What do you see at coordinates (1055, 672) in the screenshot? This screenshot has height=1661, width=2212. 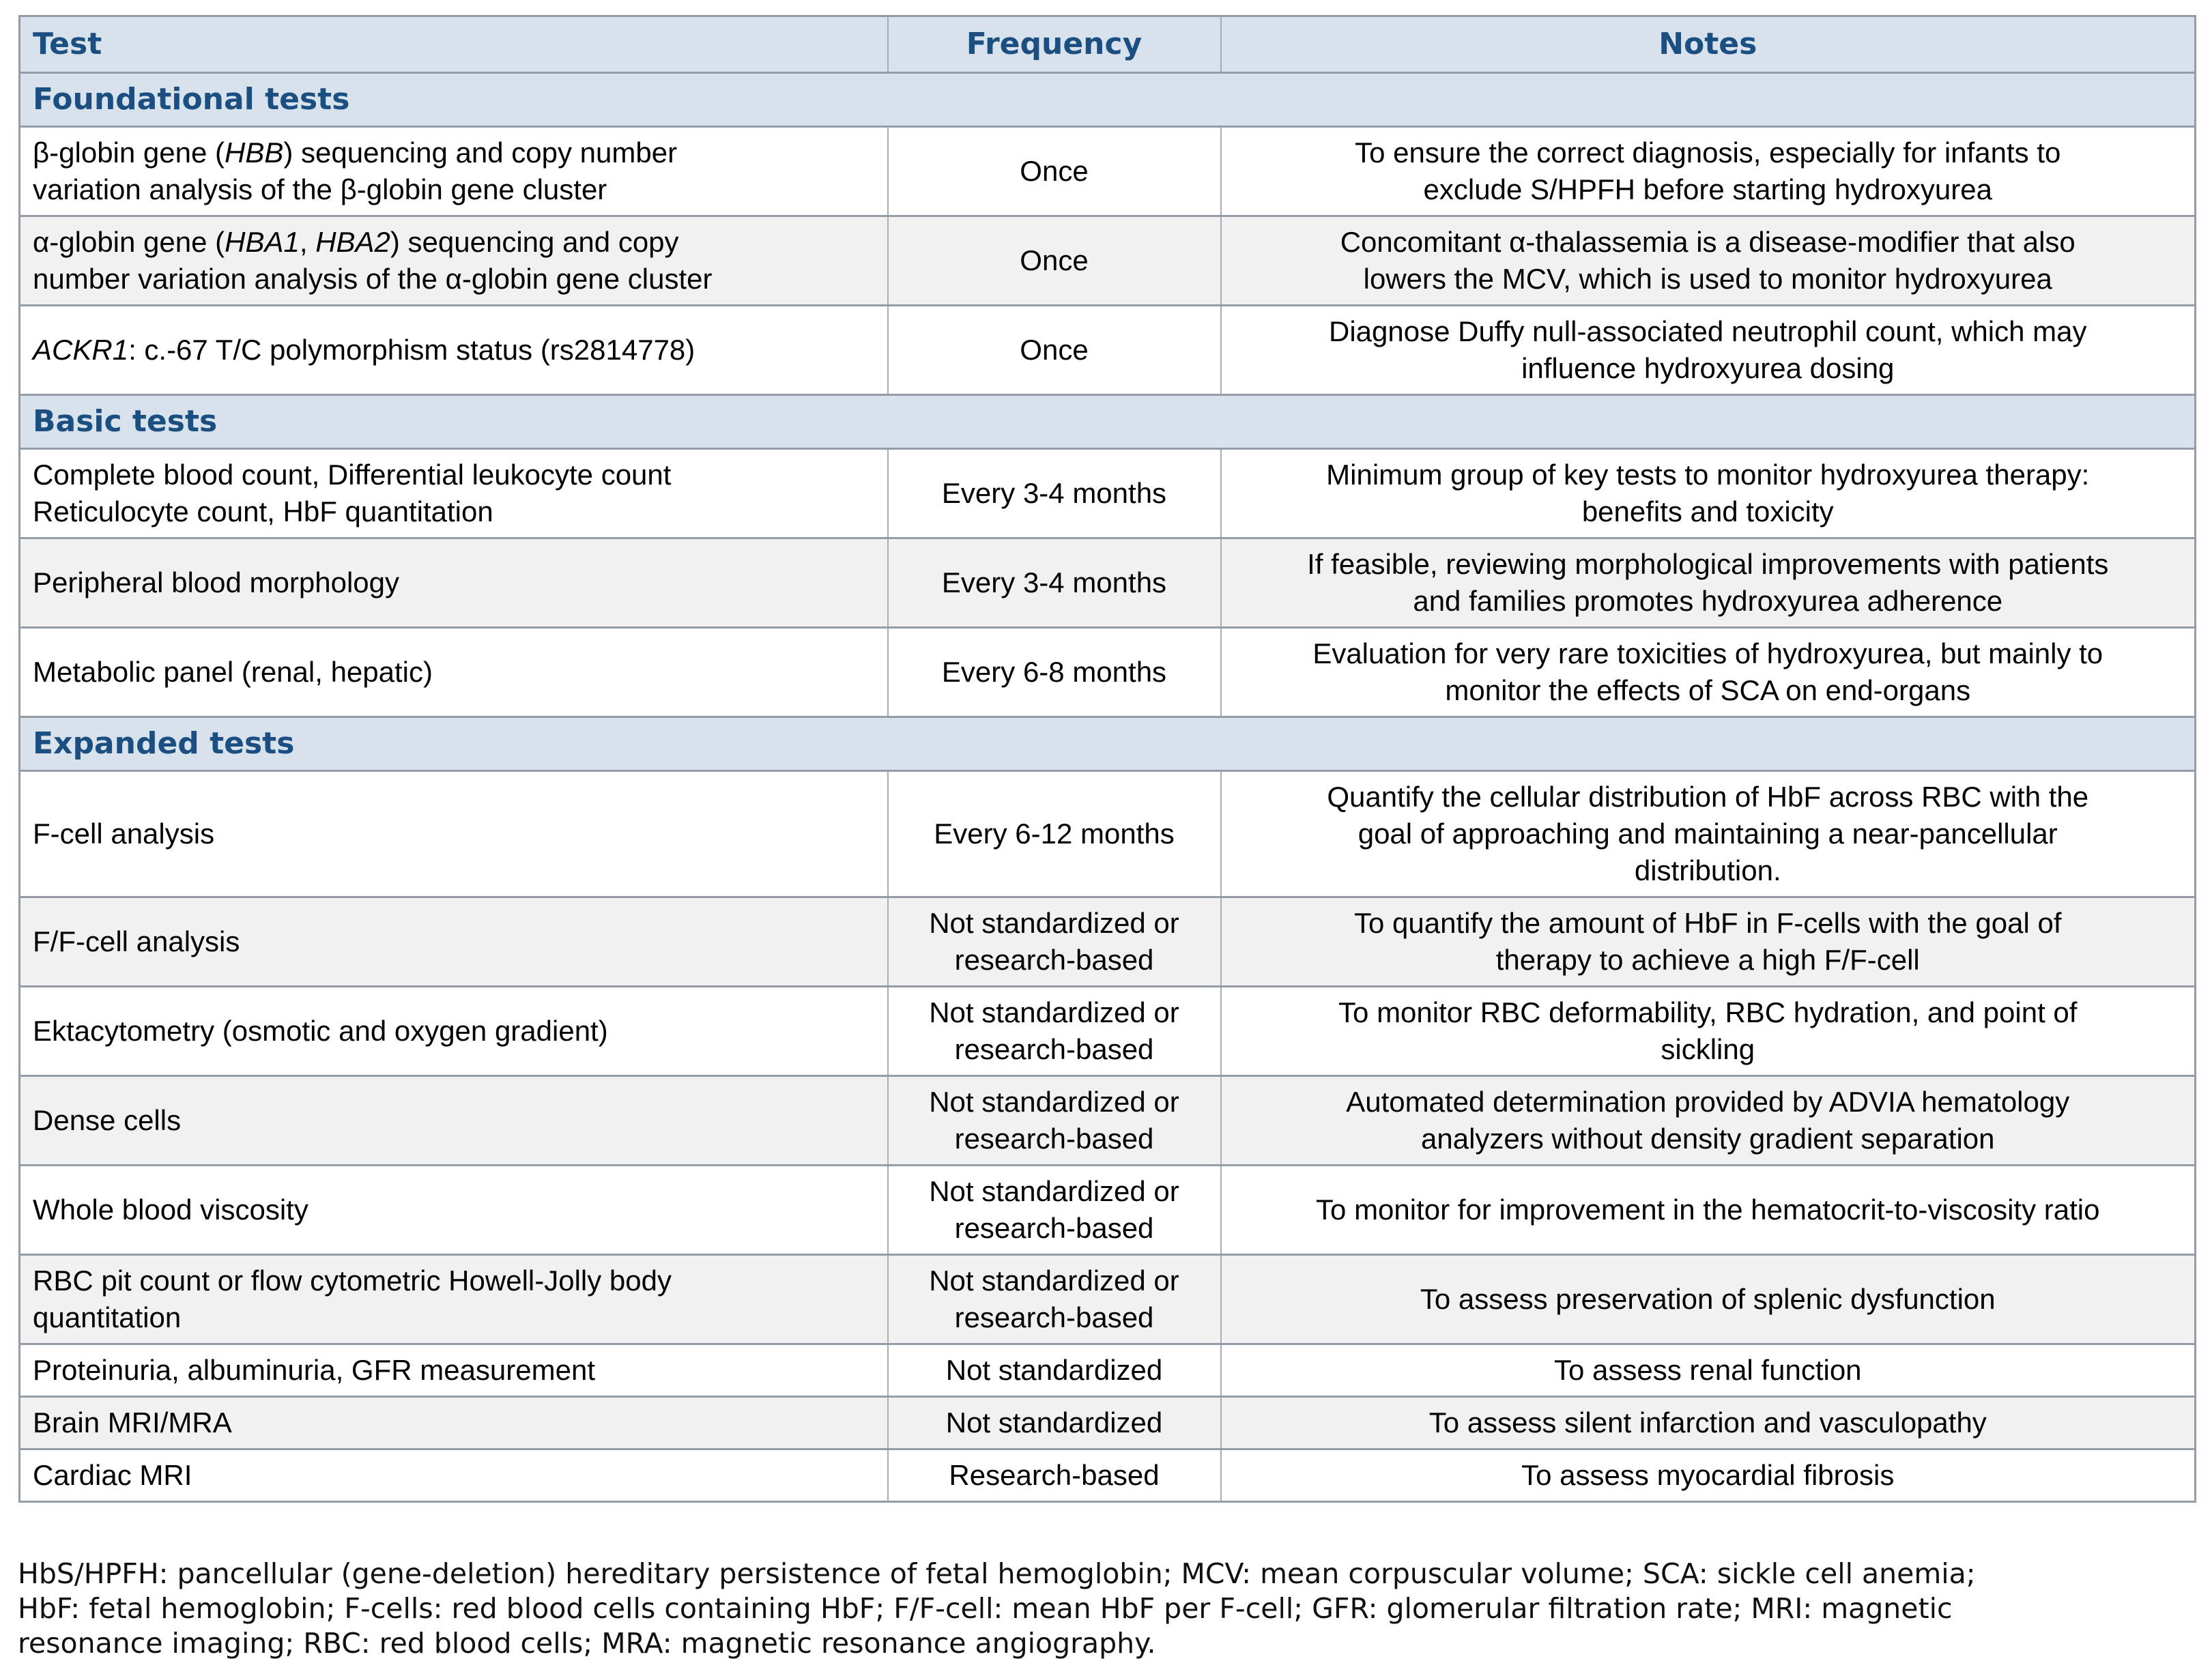 I see `frequency-cell: Every 6-8 months` at bounding box center [1055, 672].